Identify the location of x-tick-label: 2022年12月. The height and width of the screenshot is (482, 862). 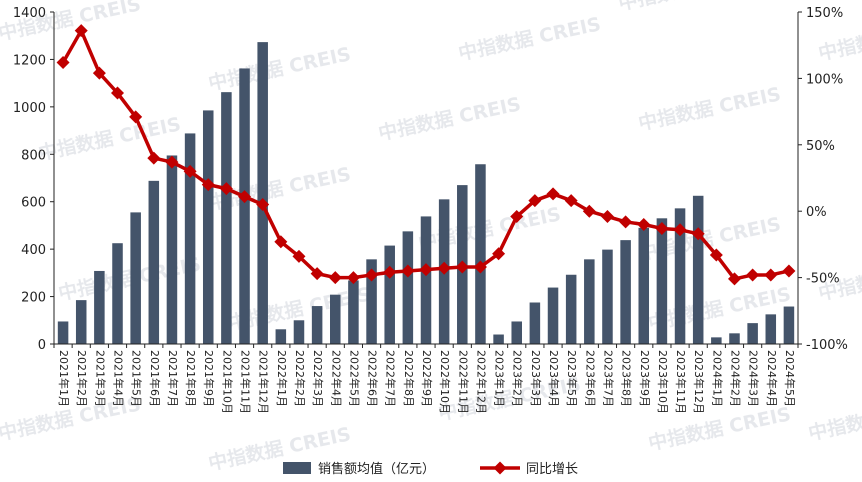
(481, 382).